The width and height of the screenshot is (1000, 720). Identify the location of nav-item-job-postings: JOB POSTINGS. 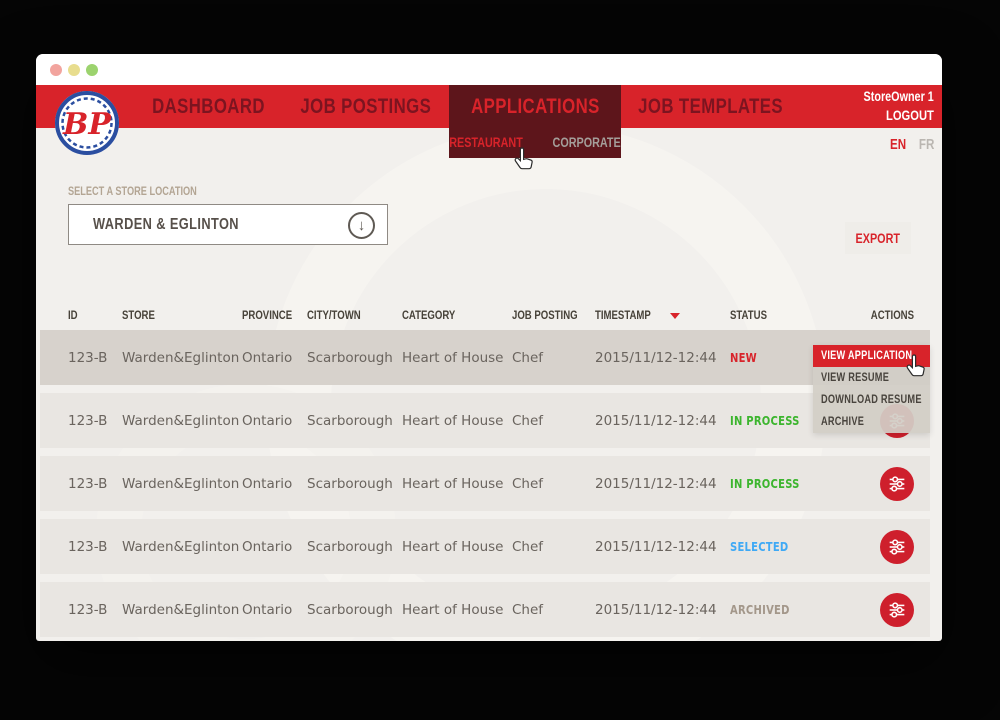
(366, 106).